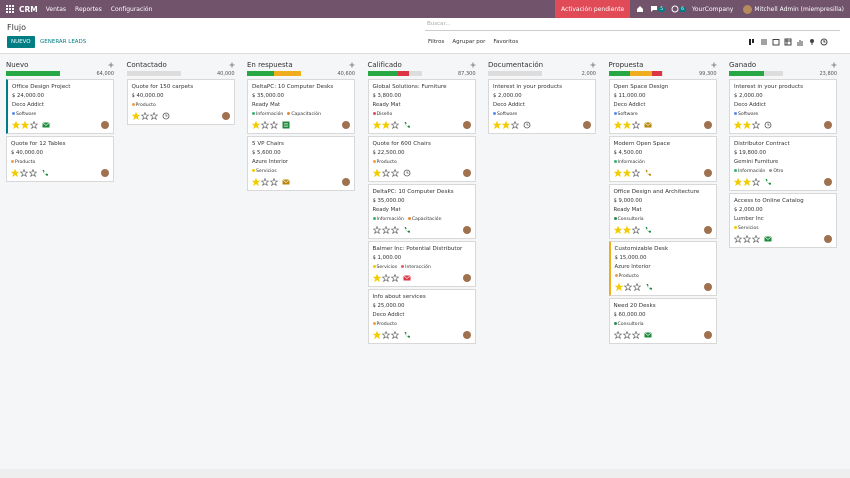 The height and width of the screenshot is (478, 850). I want to click on lead-card: Quote for 600 Chairs $ 22,500.00 Producto, so click(421, 159).